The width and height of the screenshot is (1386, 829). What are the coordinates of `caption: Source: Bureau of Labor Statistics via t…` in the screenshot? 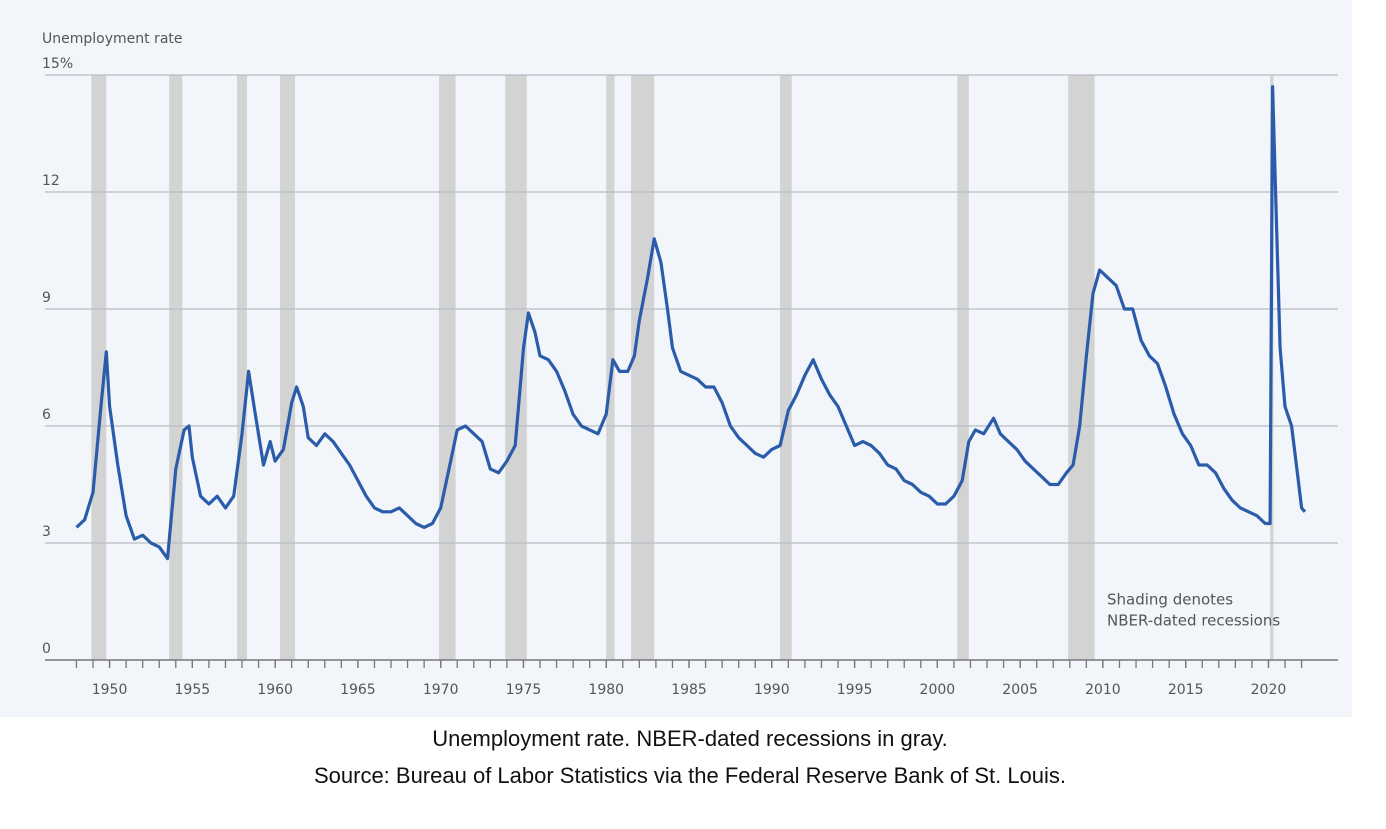 It's located at (690, 775).